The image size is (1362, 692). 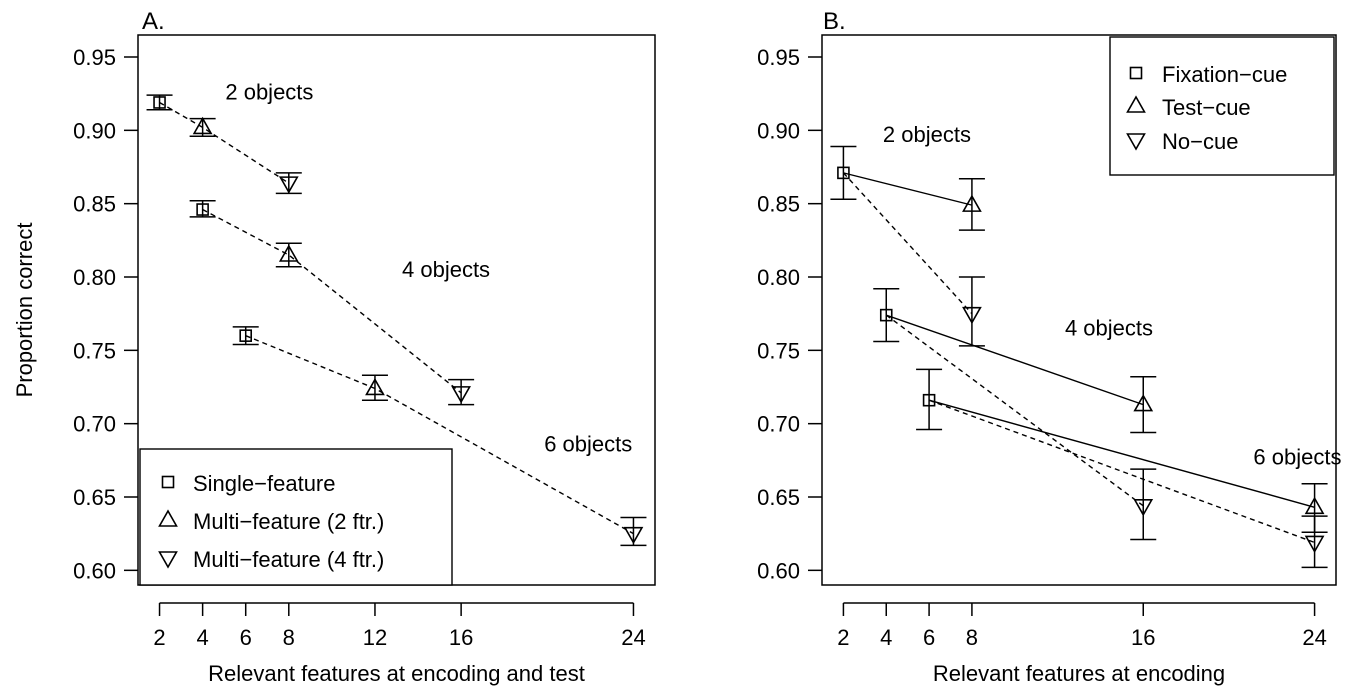 I want to click on x-tick-label: 16, so click(x=1143, y=637).